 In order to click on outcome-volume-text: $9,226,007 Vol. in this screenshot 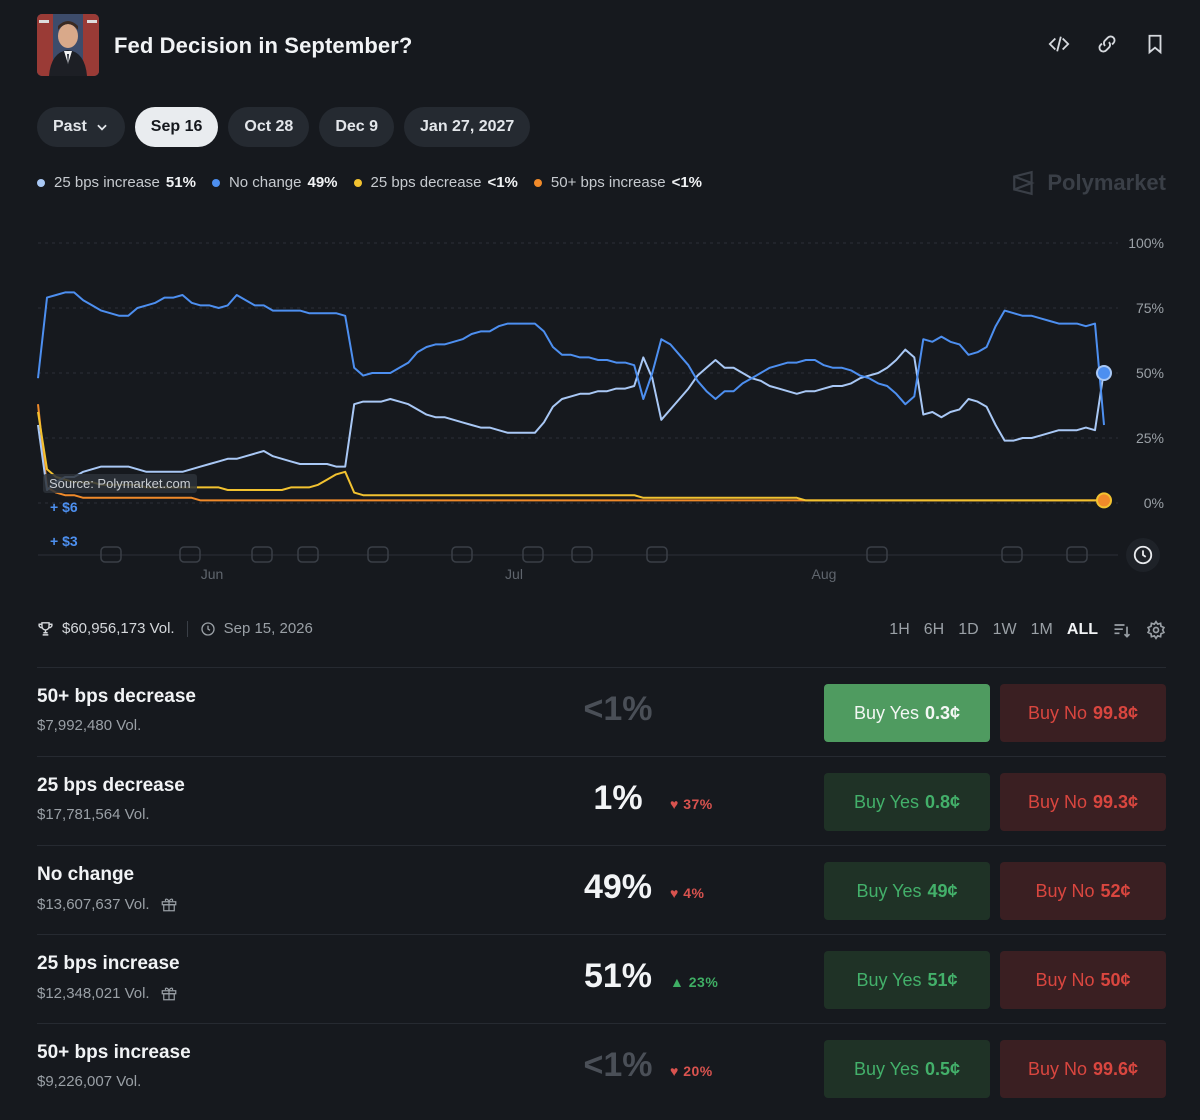, I will do `click(89, 1081)`.